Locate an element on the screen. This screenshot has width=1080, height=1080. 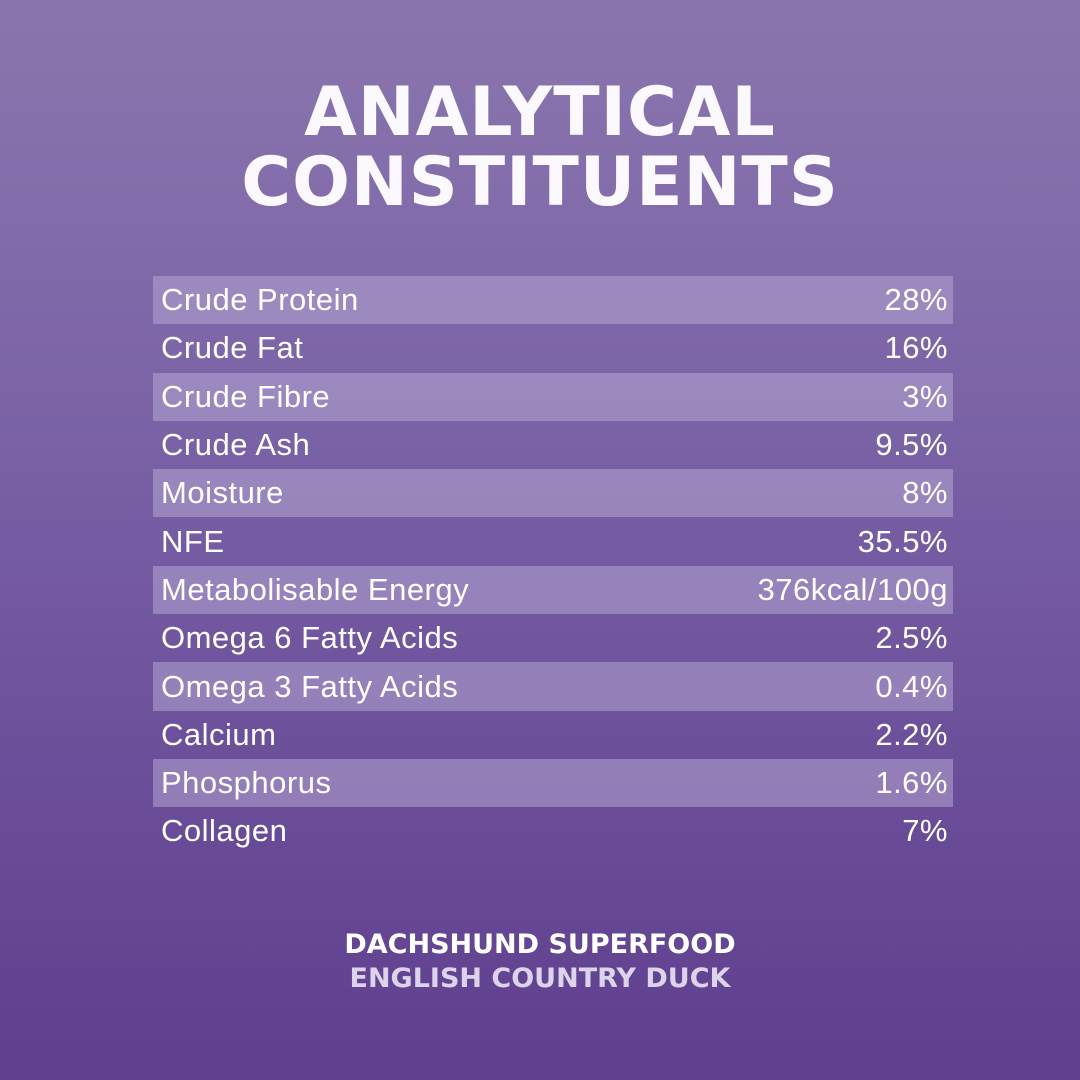
row-value: 376kcal/100g is located at coordinates (852, 589).